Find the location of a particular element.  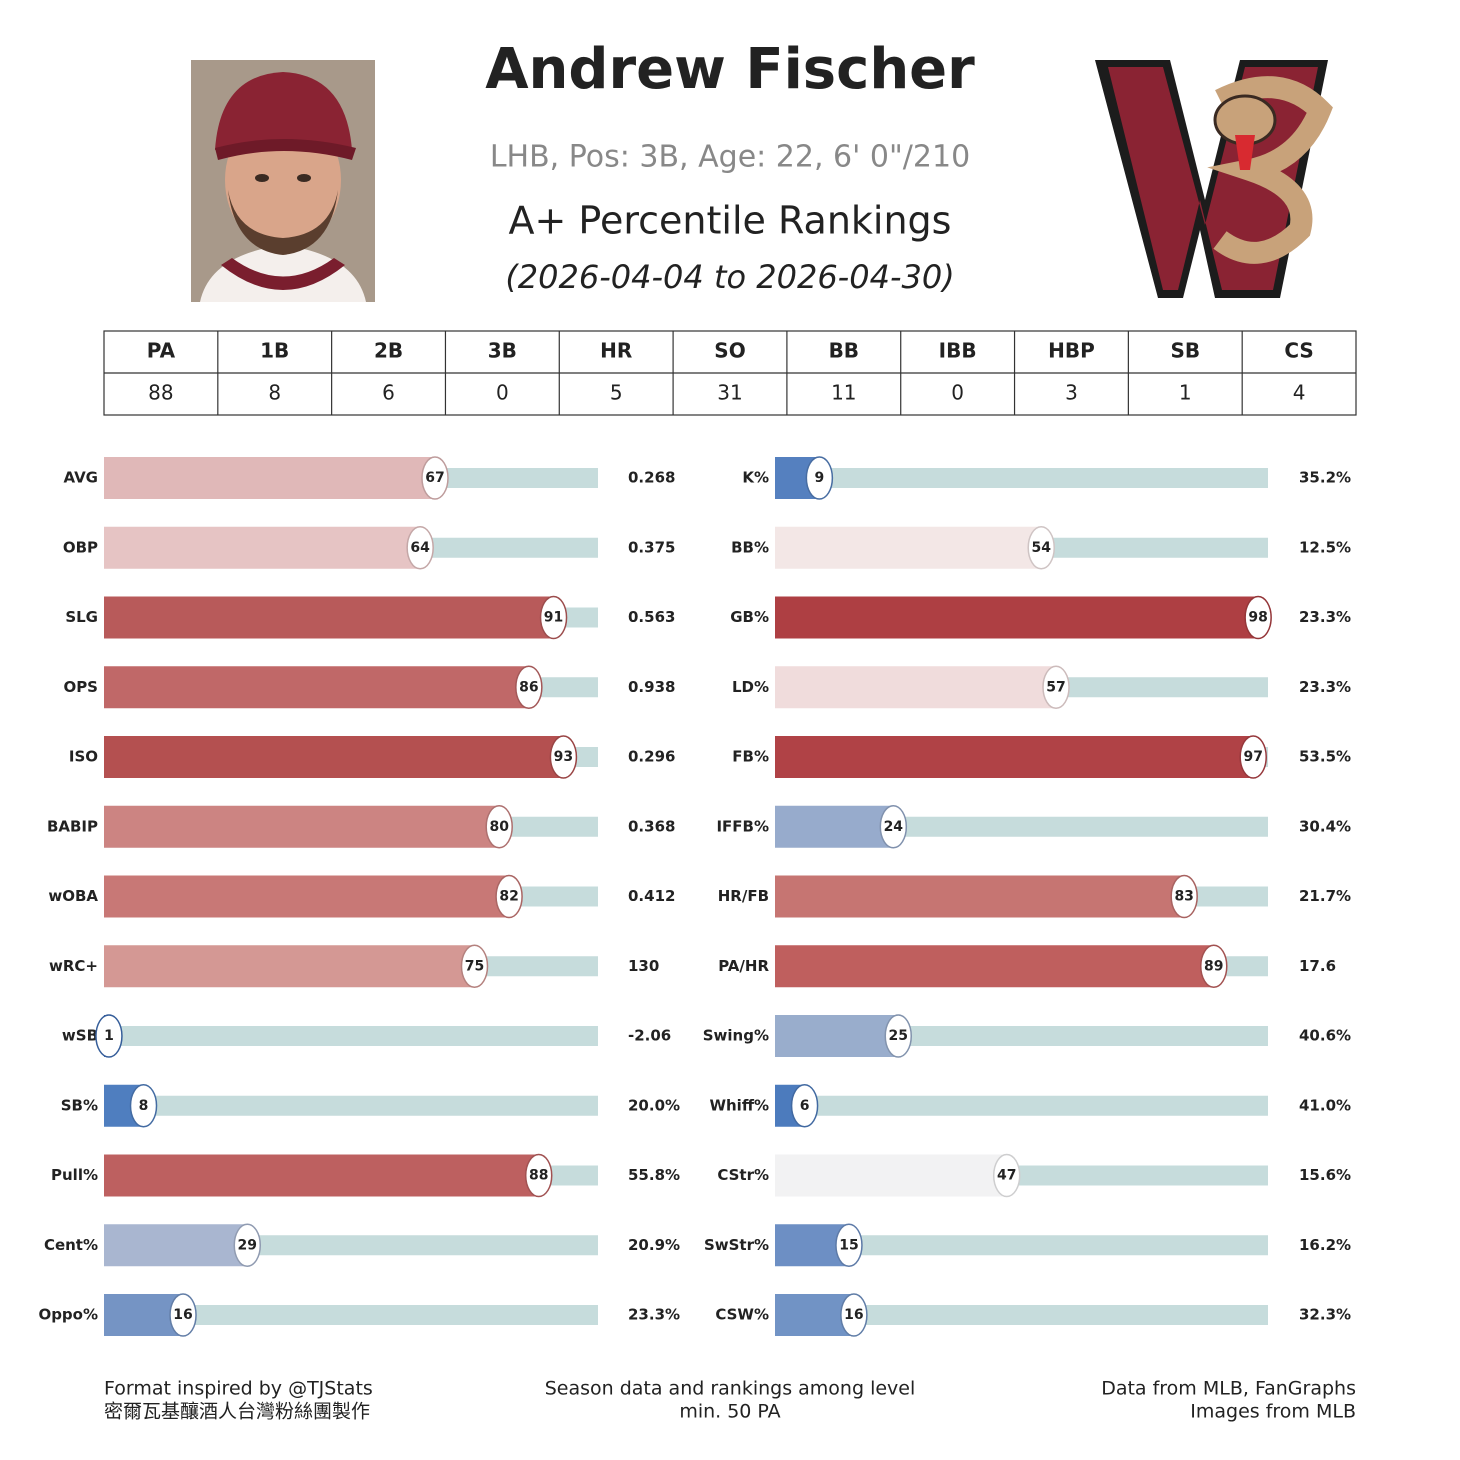

stat-value: 0.368 is located at coordinates (651, 826).